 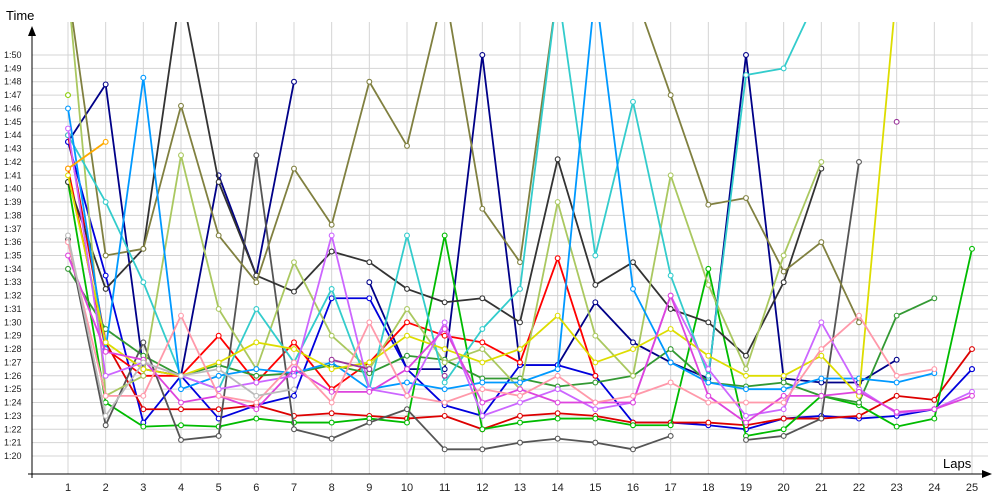 What do you see at coordinates (13, 189) in the screenshot?
I see `y-tick-label: 1:40` at bounding box center [13, 189].